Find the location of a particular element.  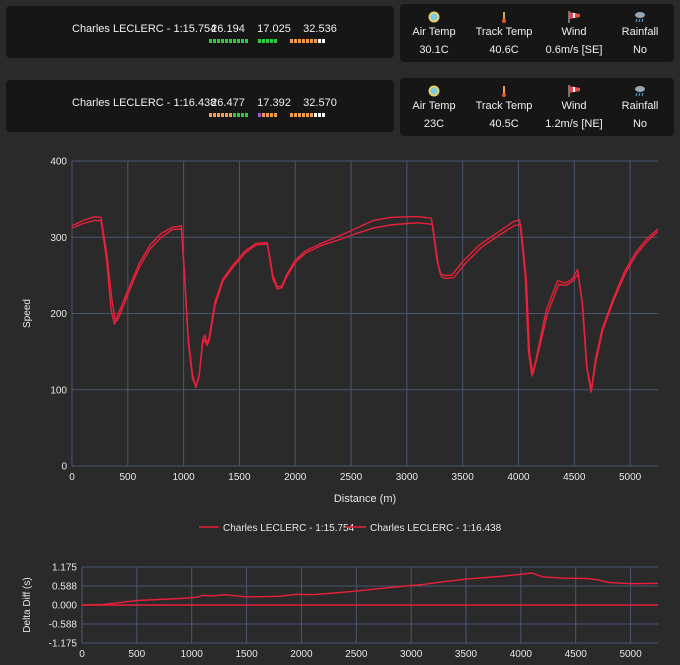

y-tick-label: 300 is located at coordinates (58, 238).